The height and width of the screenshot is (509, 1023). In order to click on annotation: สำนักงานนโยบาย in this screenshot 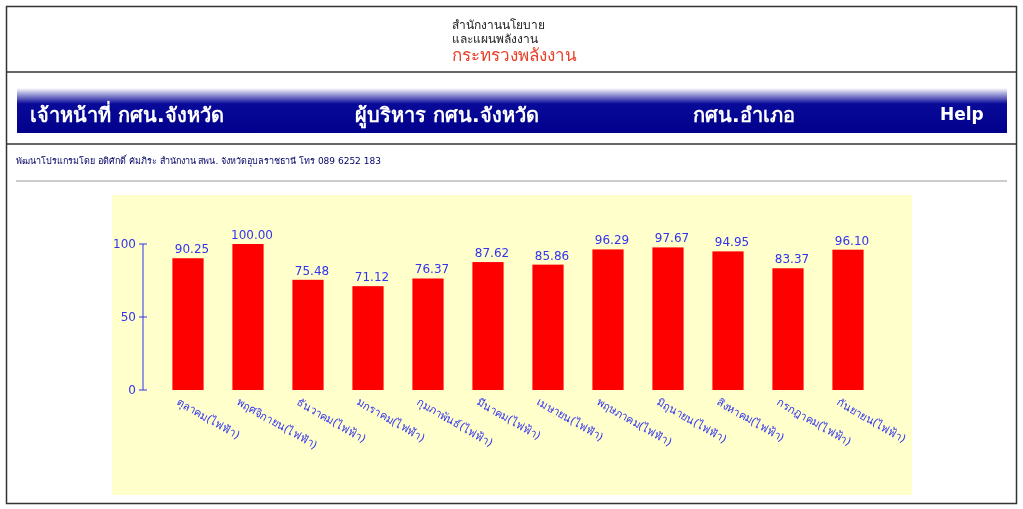, I will do `click(498, 25)`.